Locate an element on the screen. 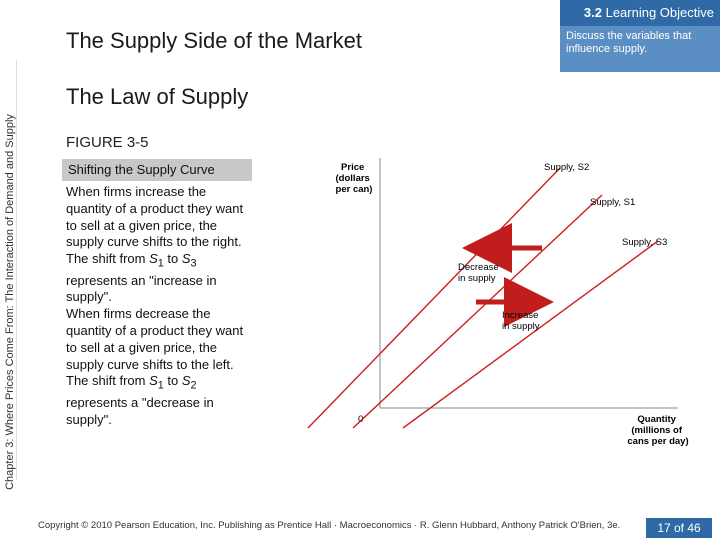 The width and height of the screenshot is (720, 540). page-number: 17 of 46 is located at coordinates (679, 528).